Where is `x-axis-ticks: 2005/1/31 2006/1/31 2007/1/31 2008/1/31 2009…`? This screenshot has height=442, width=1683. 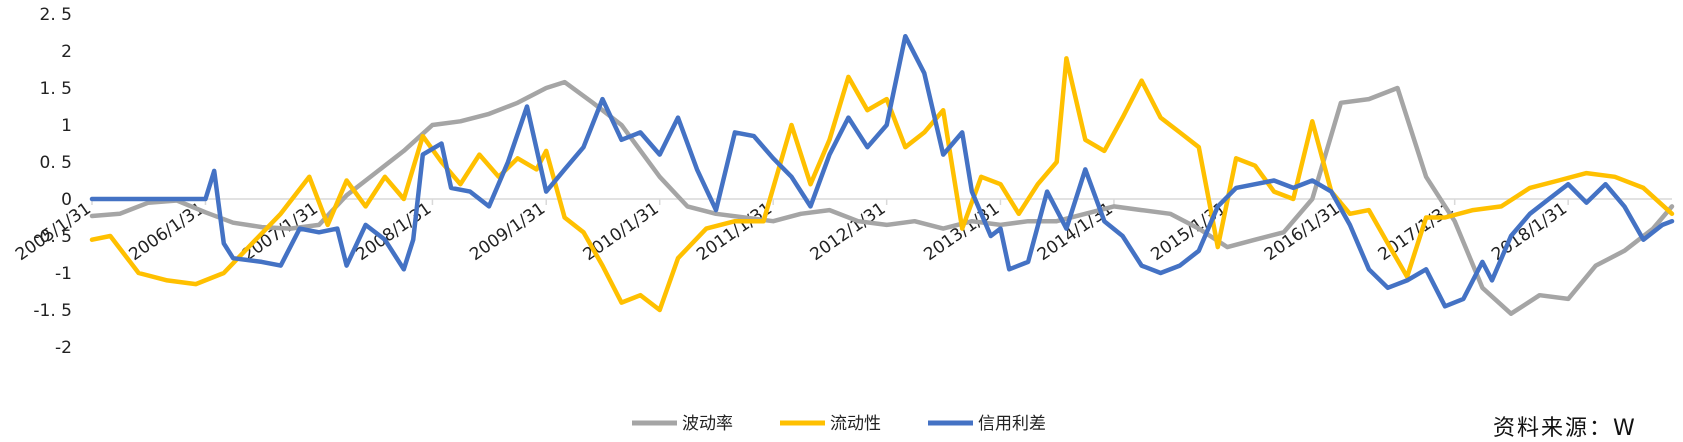
x-axis-ticks: 2005/1/31 2006/1/31 2007/1/31 2008/1/31 2009… is located at coordinates (791, 232).